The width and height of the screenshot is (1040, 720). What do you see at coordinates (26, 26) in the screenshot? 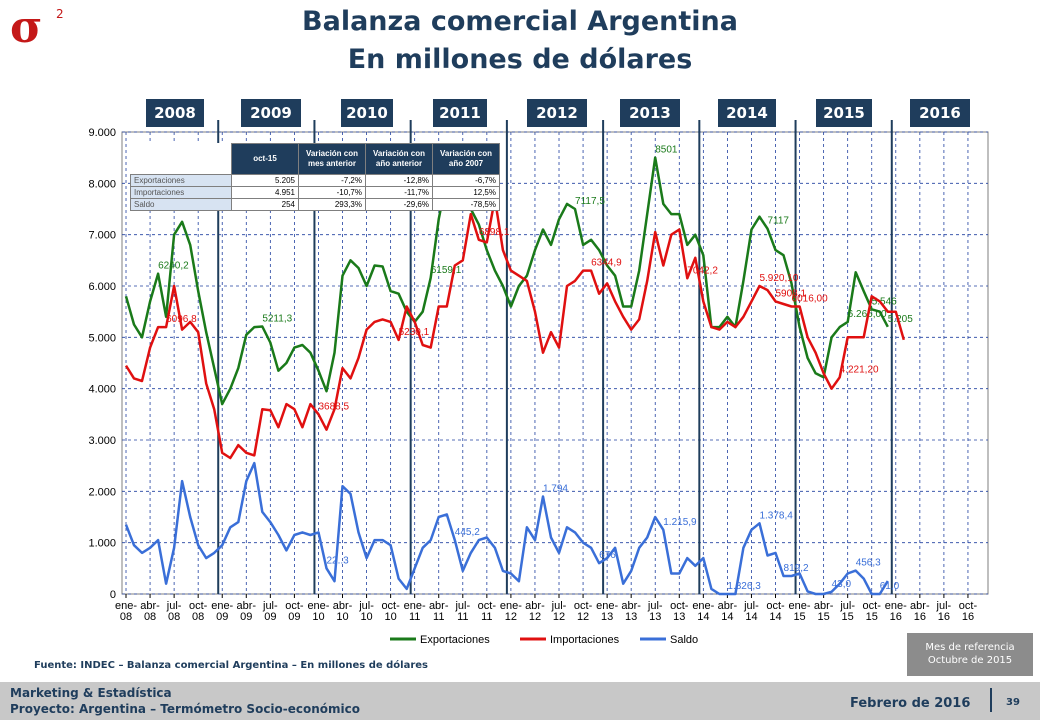
I see `svg-text: σ` at bounding box center [26, 26].